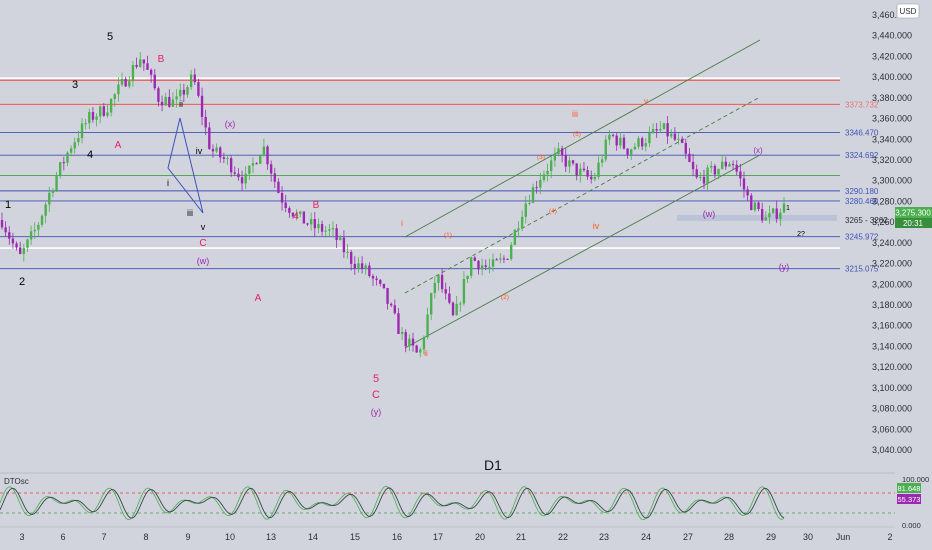 The height and width of the screenshot is (550, 932). Describe the element at coordinates (480, 537) in the screenshot. I see `date-tick-label: 20` at that location.